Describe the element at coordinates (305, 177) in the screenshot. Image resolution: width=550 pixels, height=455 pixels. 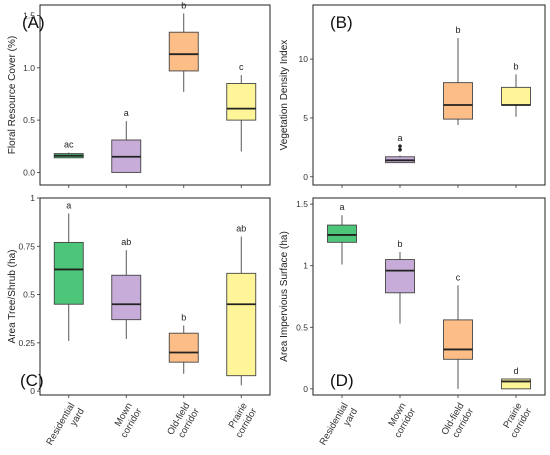
I see `panel-b-ytick-label: 0` at that location.